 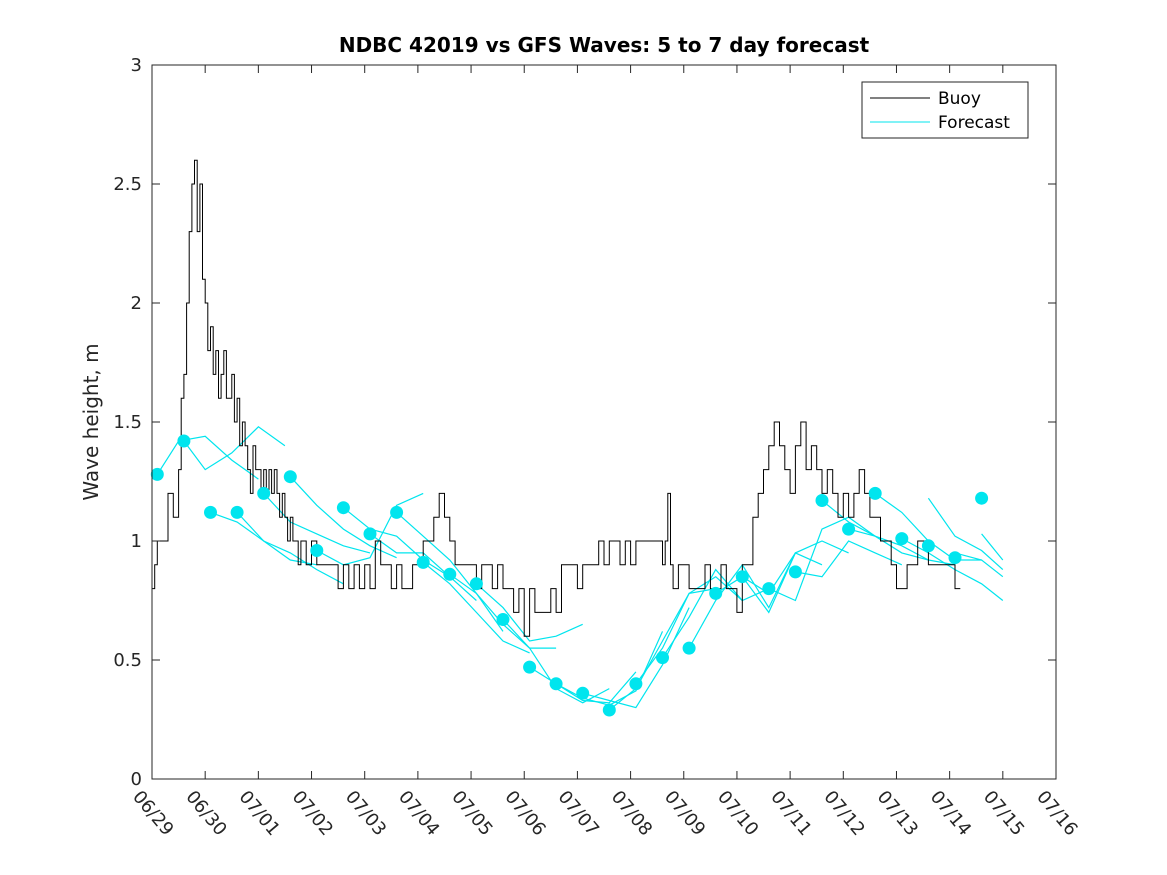 What do you see at coordinates (418, 813) in the screenshot?
I see `x-tick-label-5: 07/04` at bounding box center [418, 813].